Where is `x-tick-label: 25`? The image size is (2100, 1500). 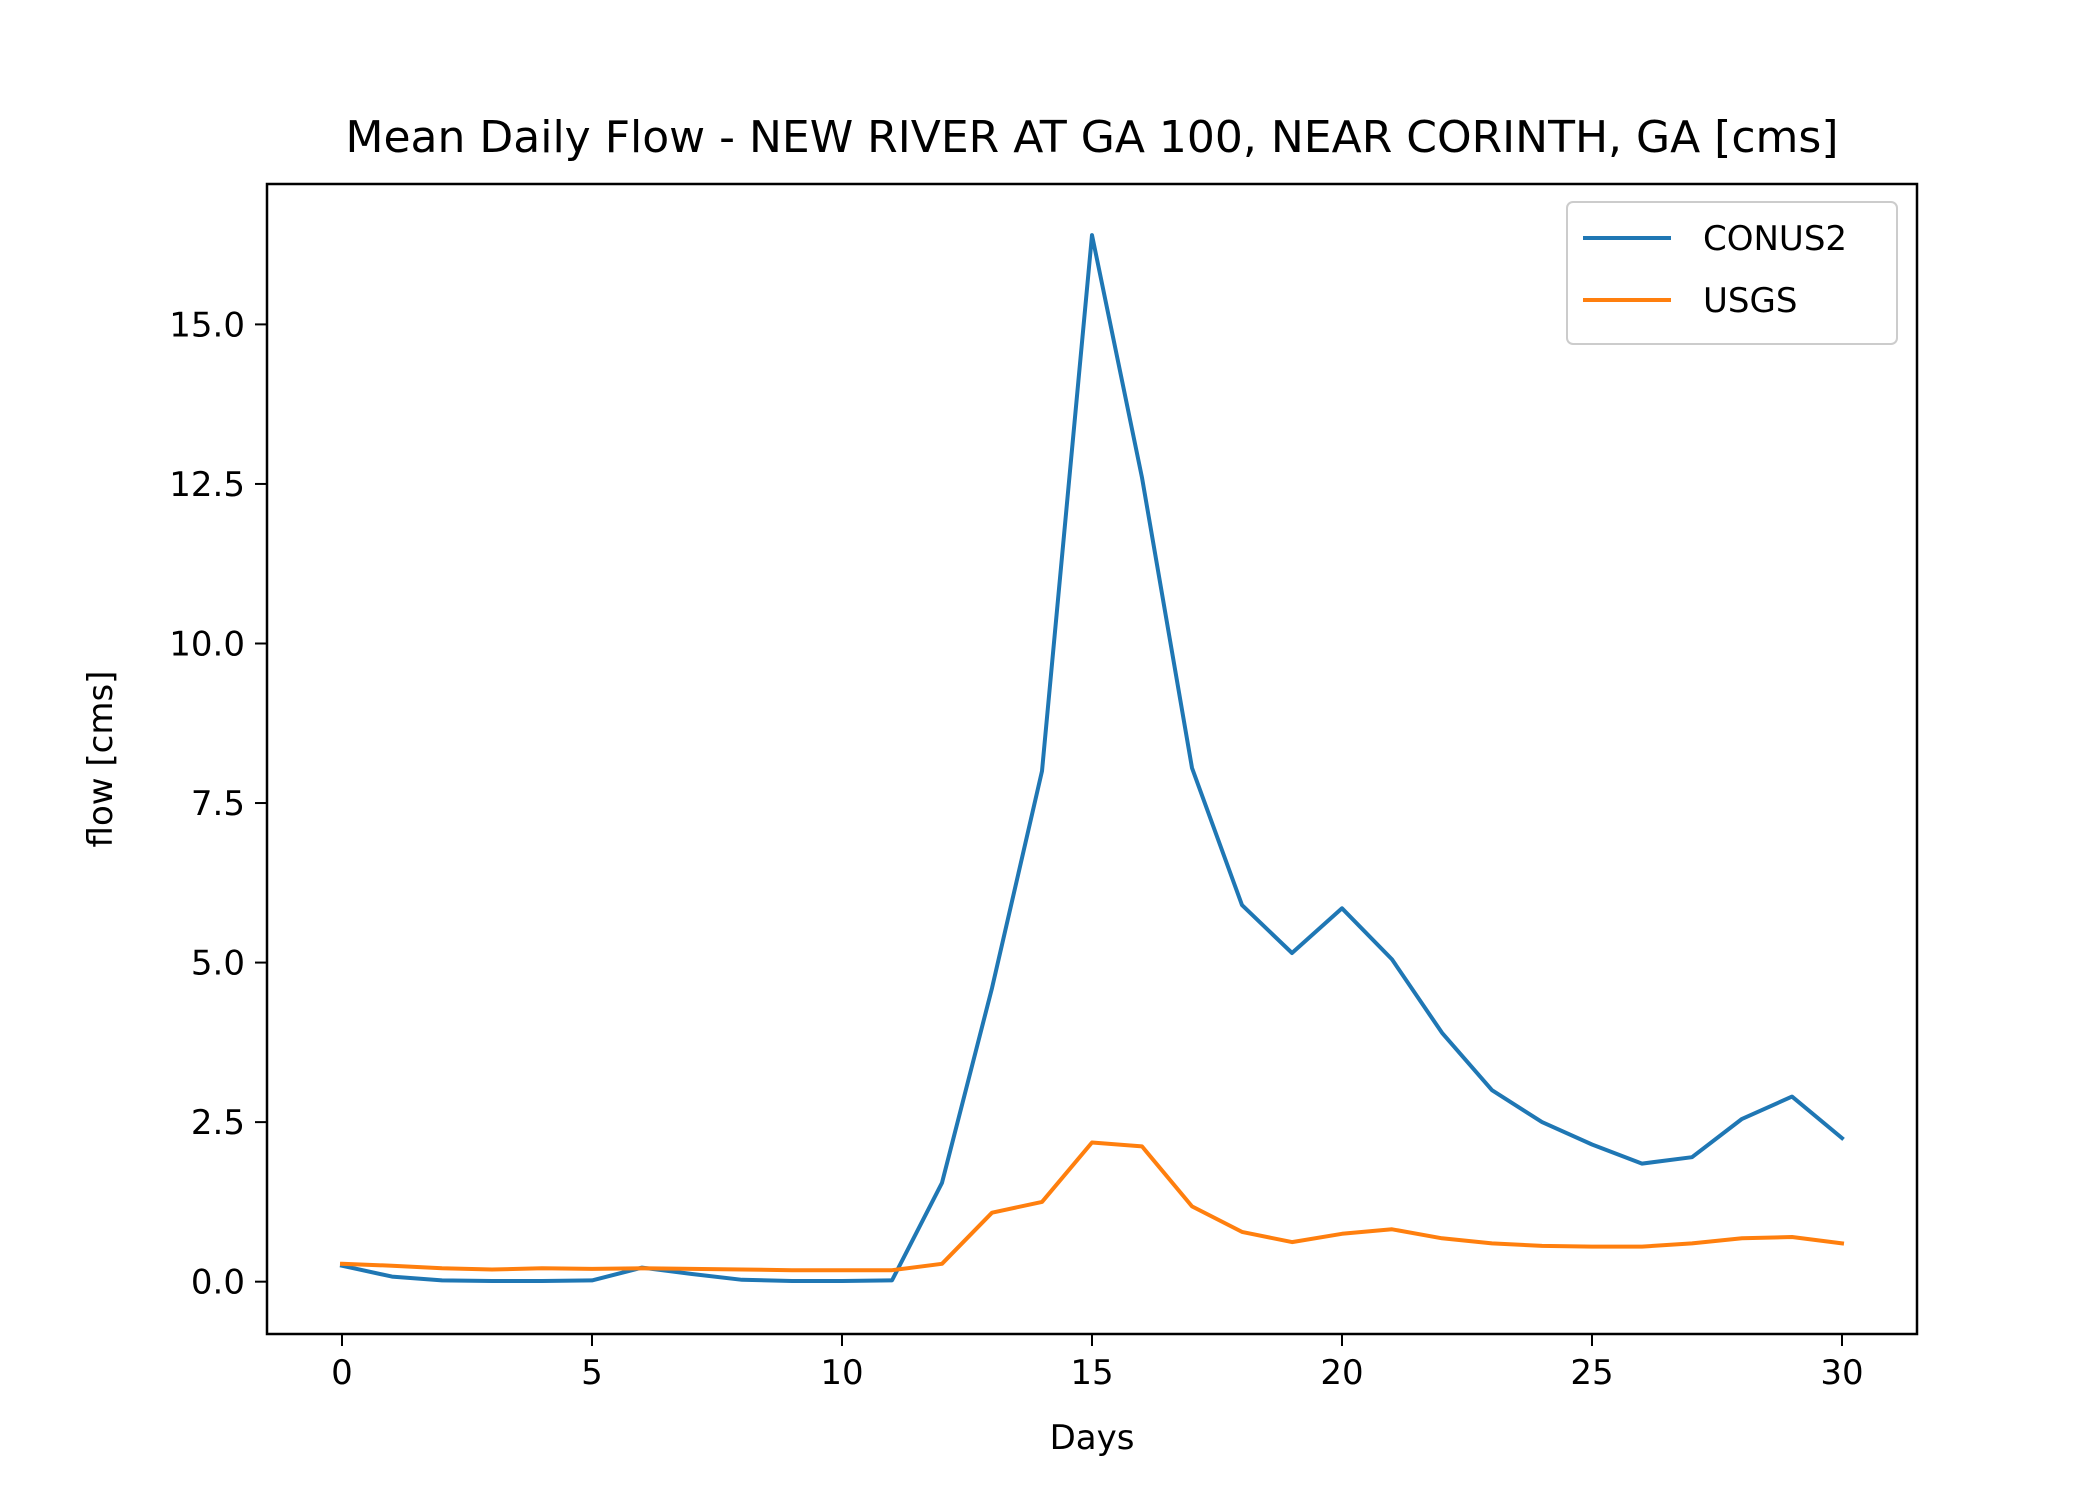
x-tick-label: 25 is located at coordinates (1591, 1373).